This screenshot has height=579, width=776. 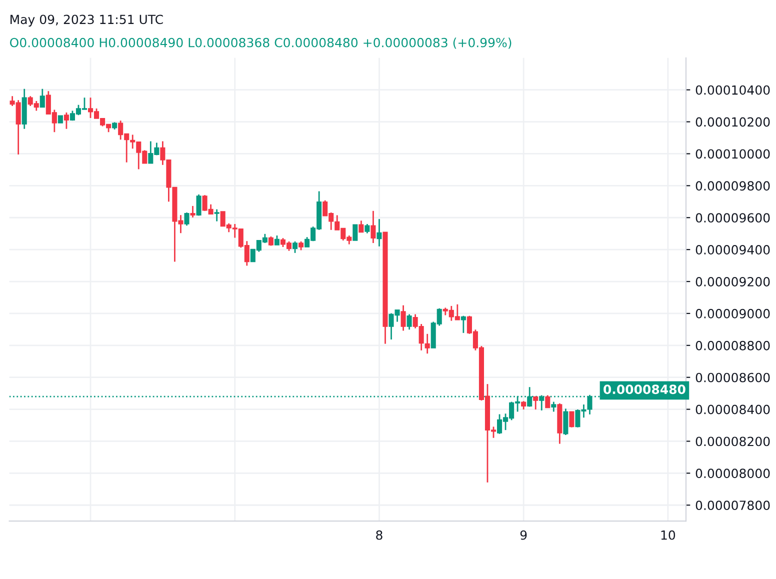 What do you see at coordinates (668, 535) in the screenshot?
I see `x-tick-label: 10` at bounding box center [668, 535].